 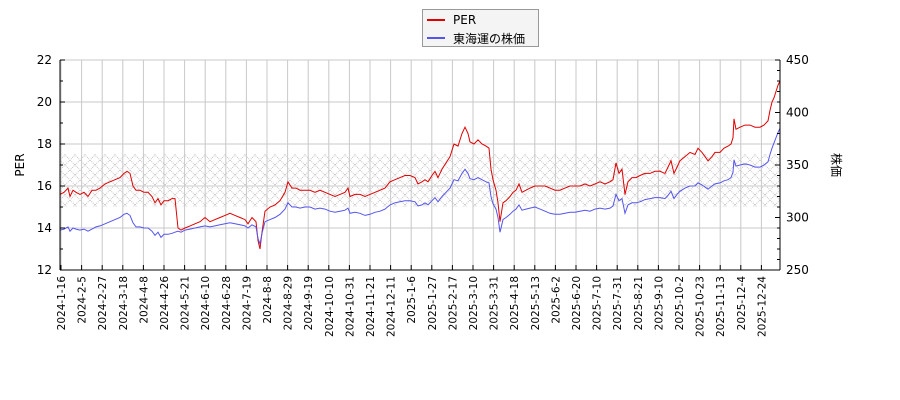 What do you see at coordinates (797, 270) in the screenshot?
I see `svg-text: 250` at bounding box center [797, 270].